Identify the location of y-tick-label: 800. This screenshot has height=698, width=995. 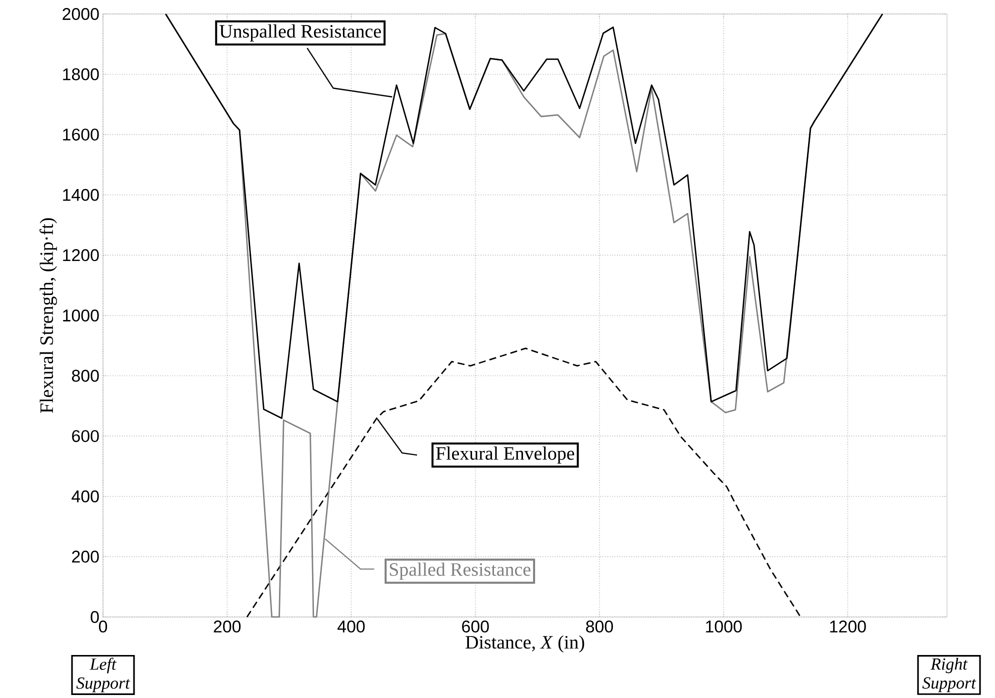
(85, 376).